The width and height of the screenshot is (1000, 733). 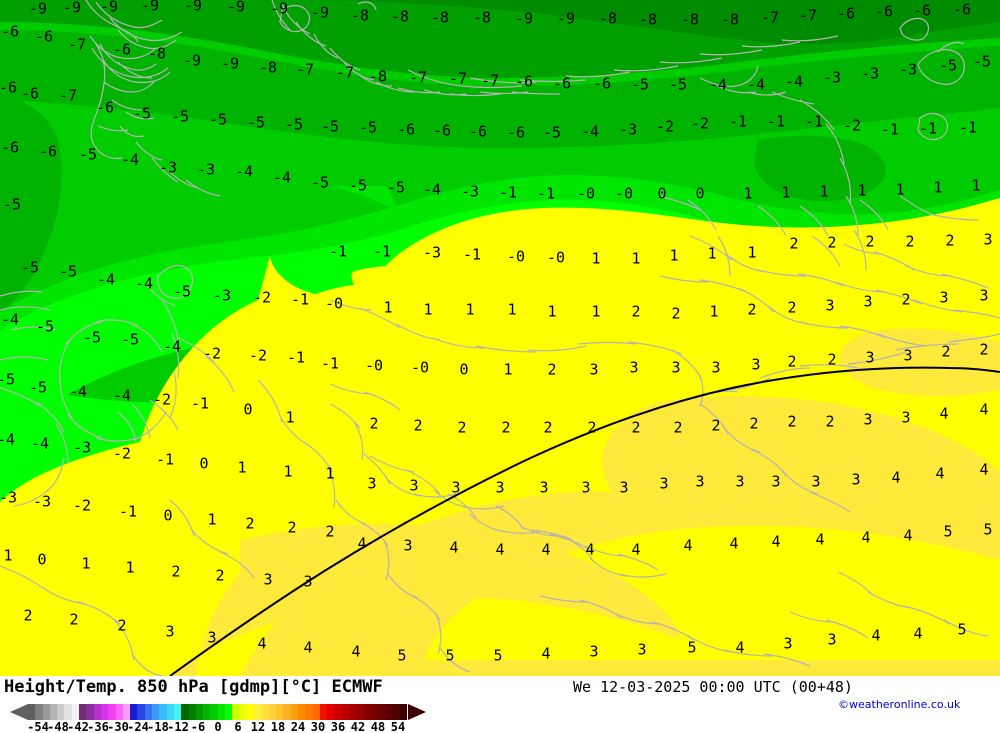 I want to click on colorbar-tick: 12, so click(x=258, y=726).